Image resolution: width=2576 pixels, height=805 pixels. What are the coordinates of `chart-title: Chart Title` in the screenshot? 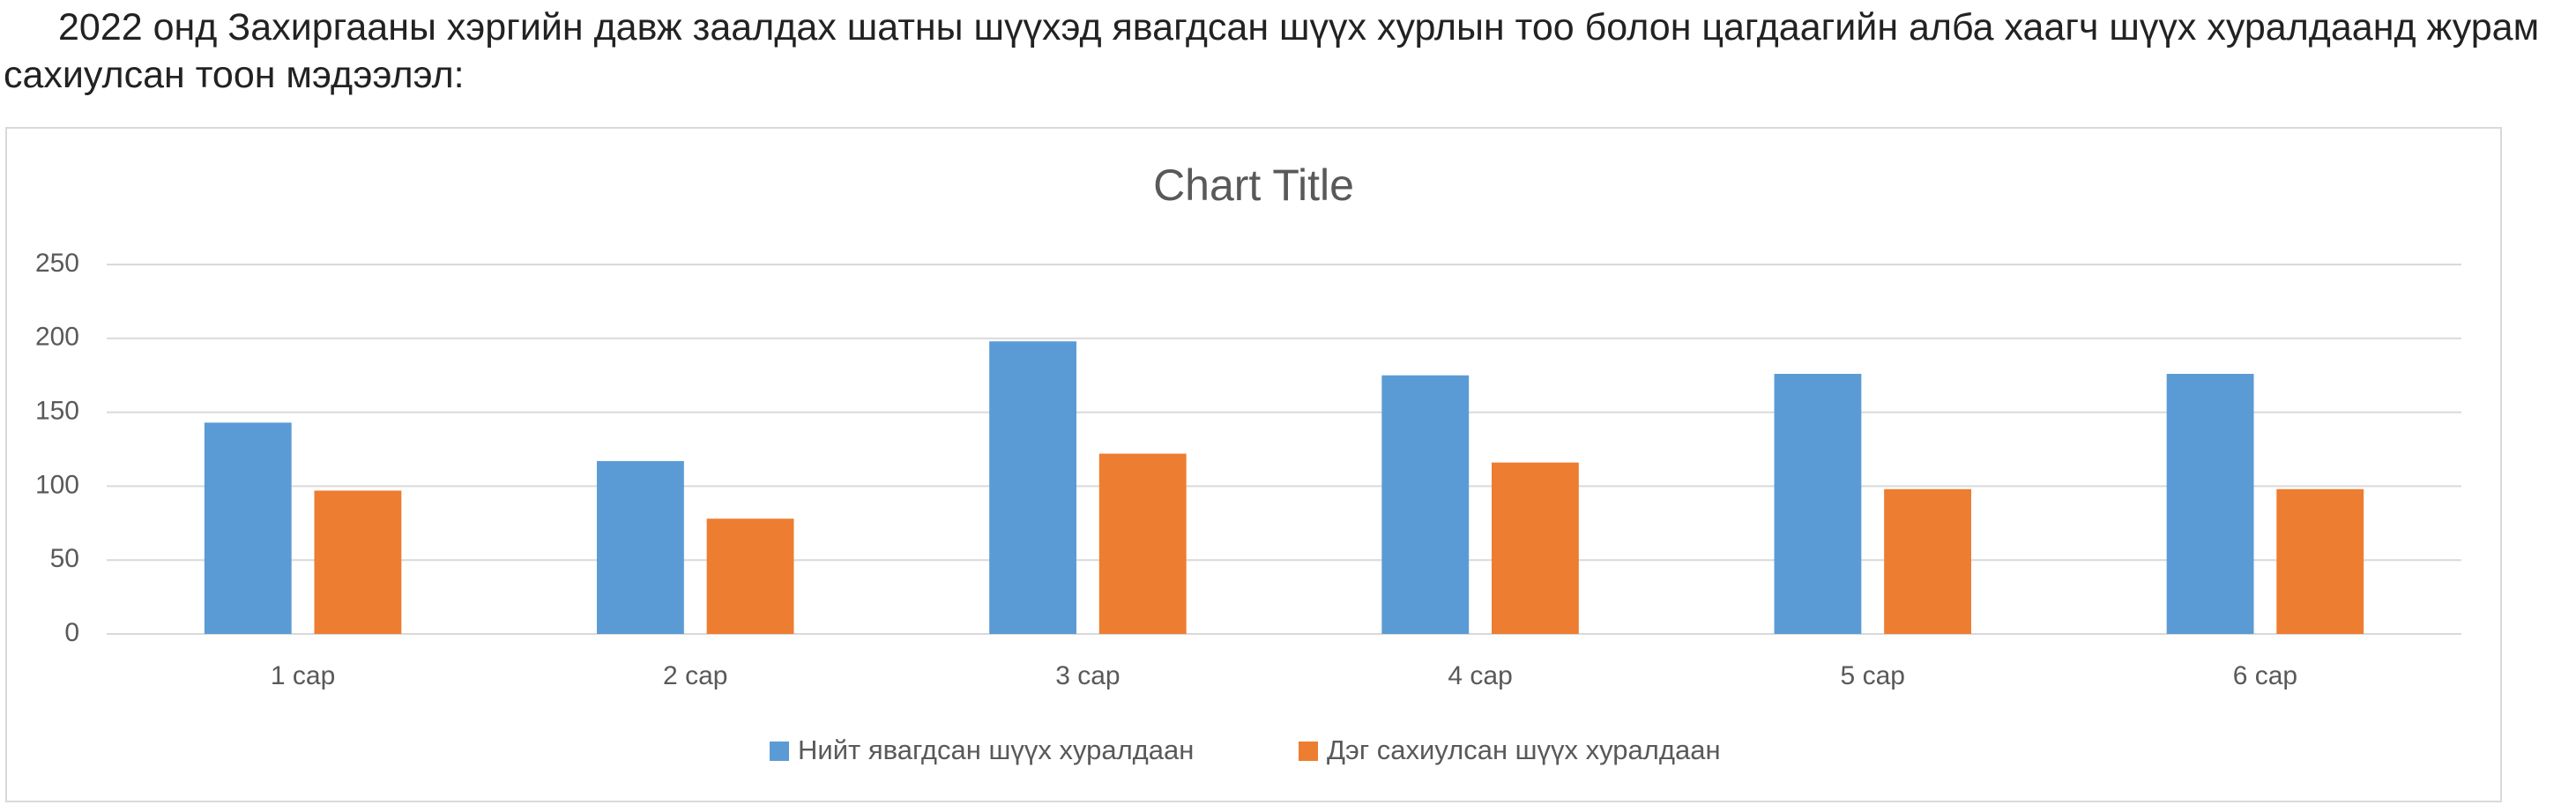 It's located at (1254, 185).